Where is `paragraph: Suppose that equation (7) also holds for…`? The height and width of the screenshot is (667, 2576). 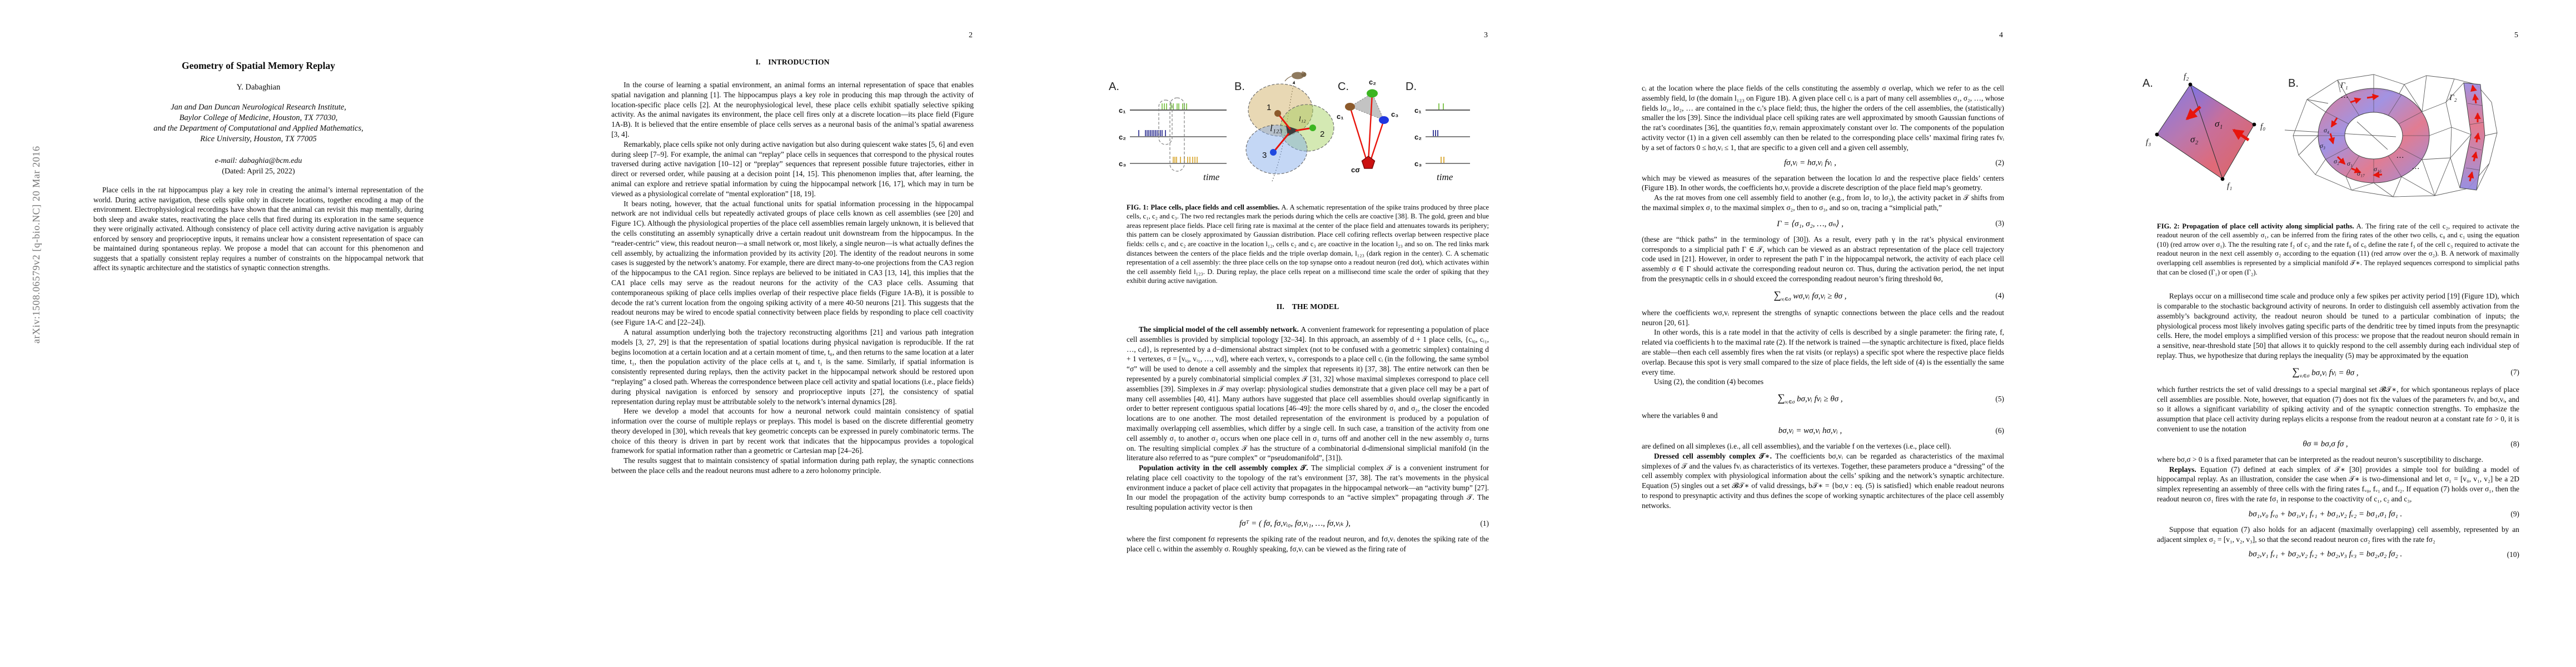 paragraph: Suppose that equation (7) also holds for… is located at coordinates (2338, 534).